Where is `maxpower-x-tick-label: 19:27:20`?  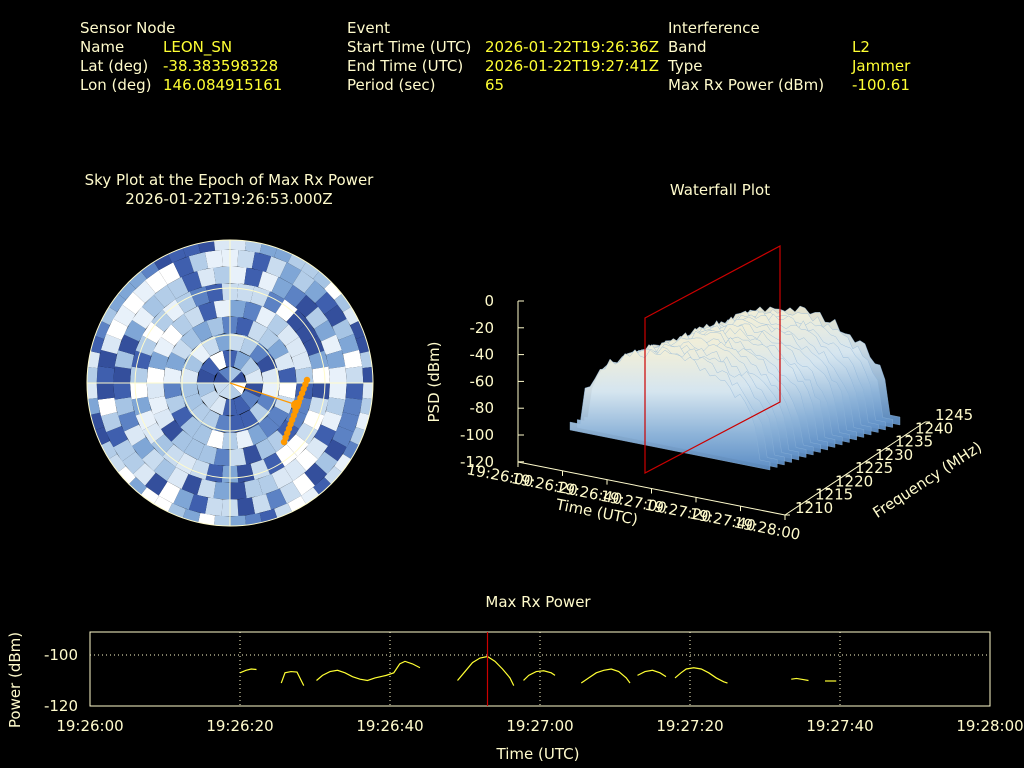
maxpower-x-tick-label: 19:27:20 is located at coordinates (689, 726).